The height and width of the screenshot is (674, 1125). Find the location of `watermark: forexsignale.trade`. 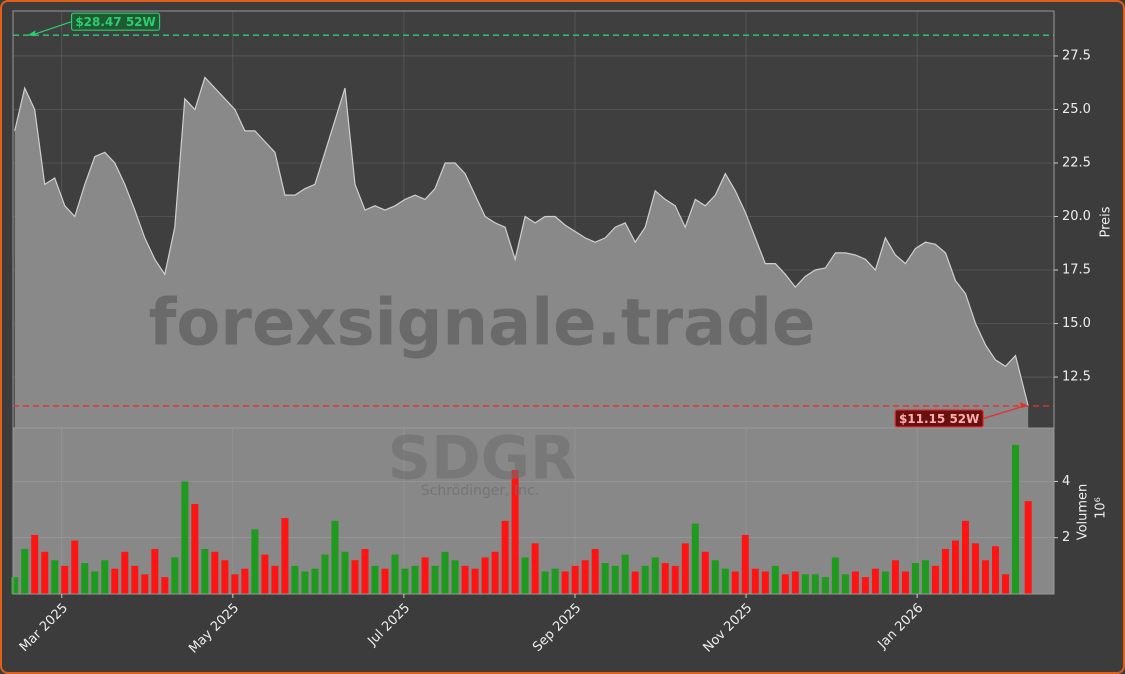

watermark: forexsignale.trade is located at coordinates (482, 324).